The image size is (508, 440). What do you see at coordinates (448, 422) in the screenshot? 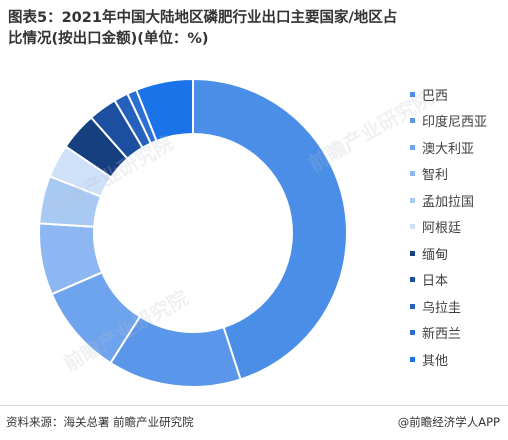
I see `credit-note: @前瞻经济学人APP` at bounding box center [448, 422].